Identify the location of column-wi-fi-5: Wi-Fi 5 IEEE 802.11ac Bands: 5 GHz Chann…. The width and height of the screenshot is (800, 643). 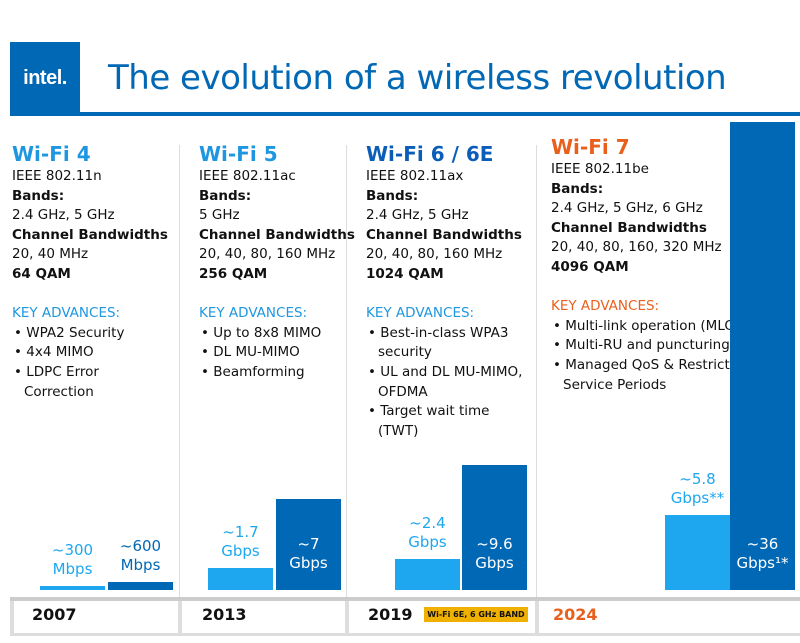
(279, 262).